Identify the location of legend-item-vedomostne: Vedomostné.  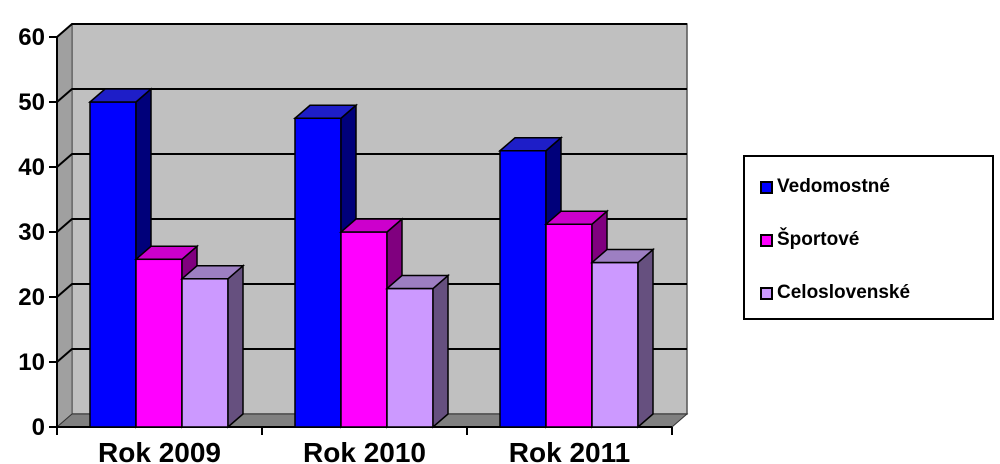
(825, 187).